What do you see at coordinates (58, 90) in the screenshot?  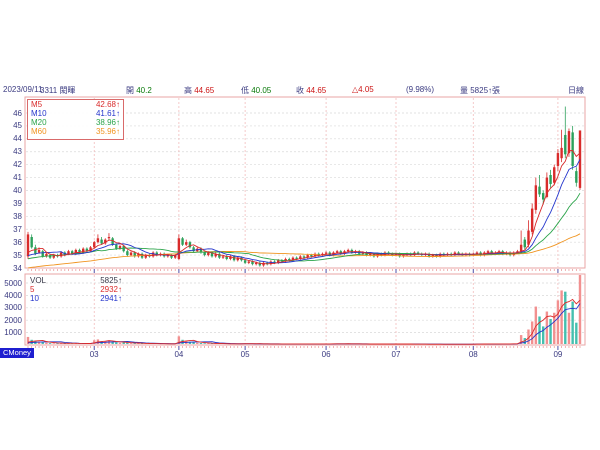 I see `stock-code-name: 3311 閎暉` at bounding box center [58, 90].